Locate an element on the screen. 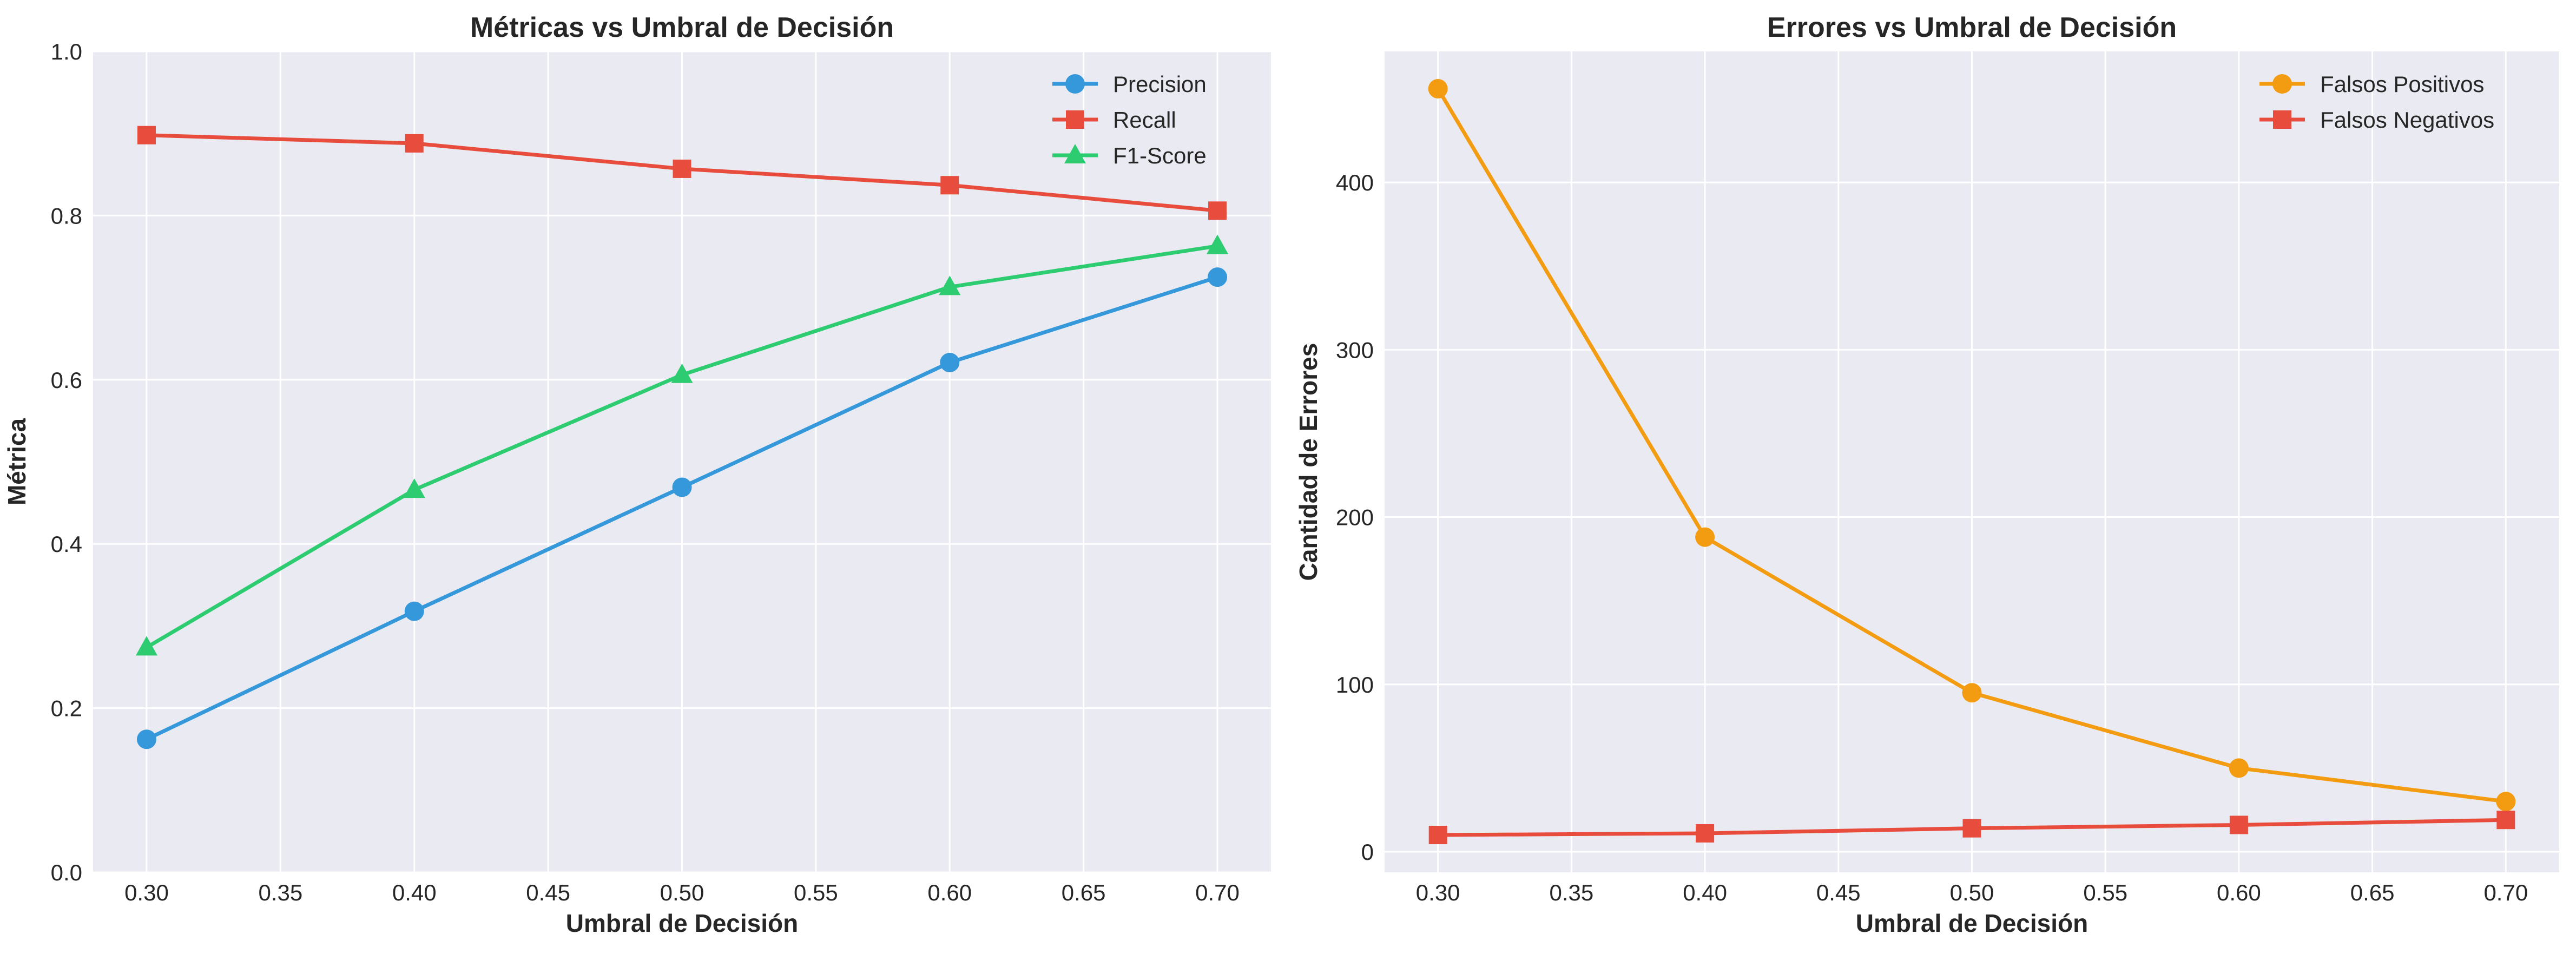 The height and width of the screenshot is (954, 2576). y-tick-label: 300 is located at coordinates (1355, 350).